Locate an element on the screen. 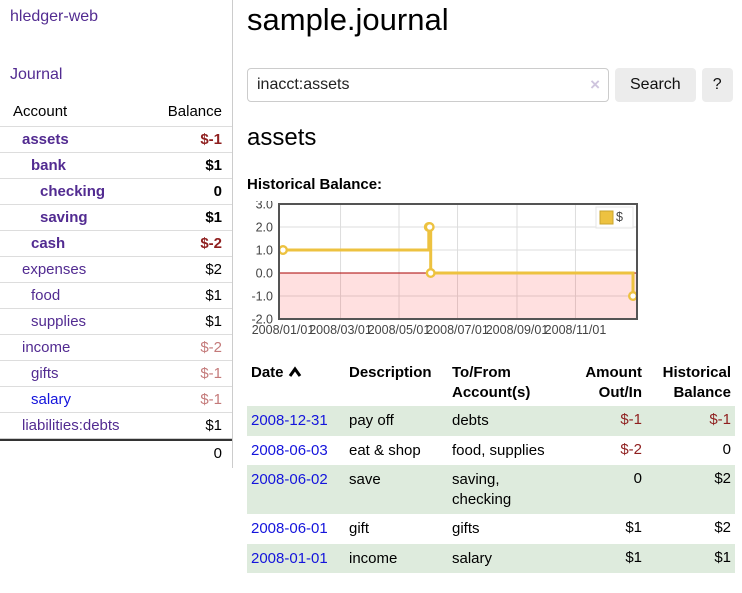 Image resolution: width=742 pixels, height=593 pixels. transaction-balance: $2 is located at coordinates (722, 527).